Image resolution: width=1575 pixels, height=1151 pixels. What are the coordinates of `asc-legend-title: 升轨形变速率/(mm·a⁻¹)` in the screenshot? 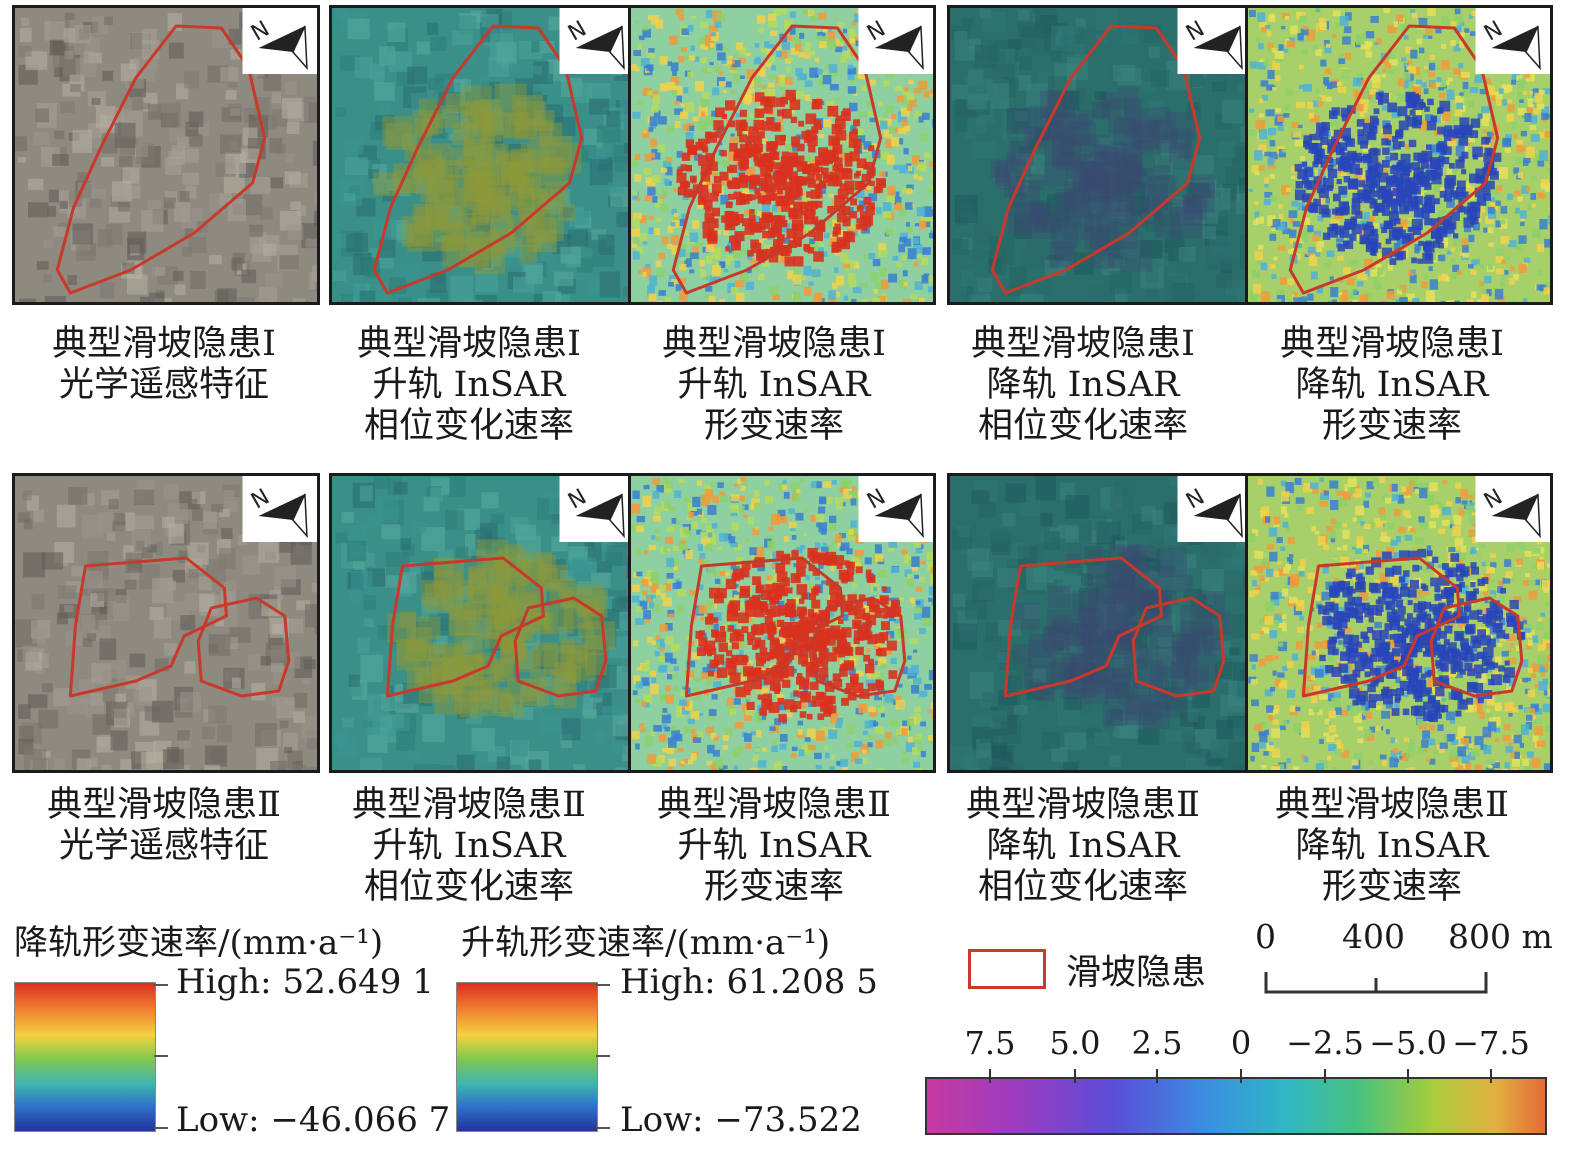 It's located at (646, 943).